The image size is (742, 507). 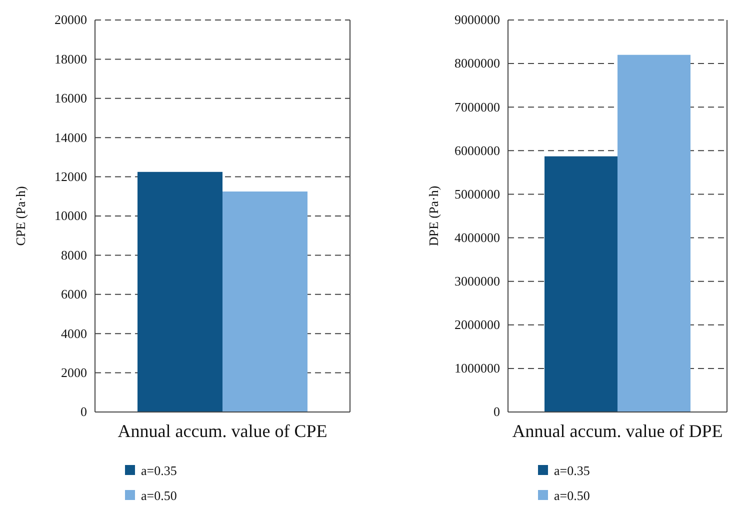 What do you see at coordinates (477, 106) in the screenshot?
I see `y-tick-label: 7000000` at bounding box center [477, 106].